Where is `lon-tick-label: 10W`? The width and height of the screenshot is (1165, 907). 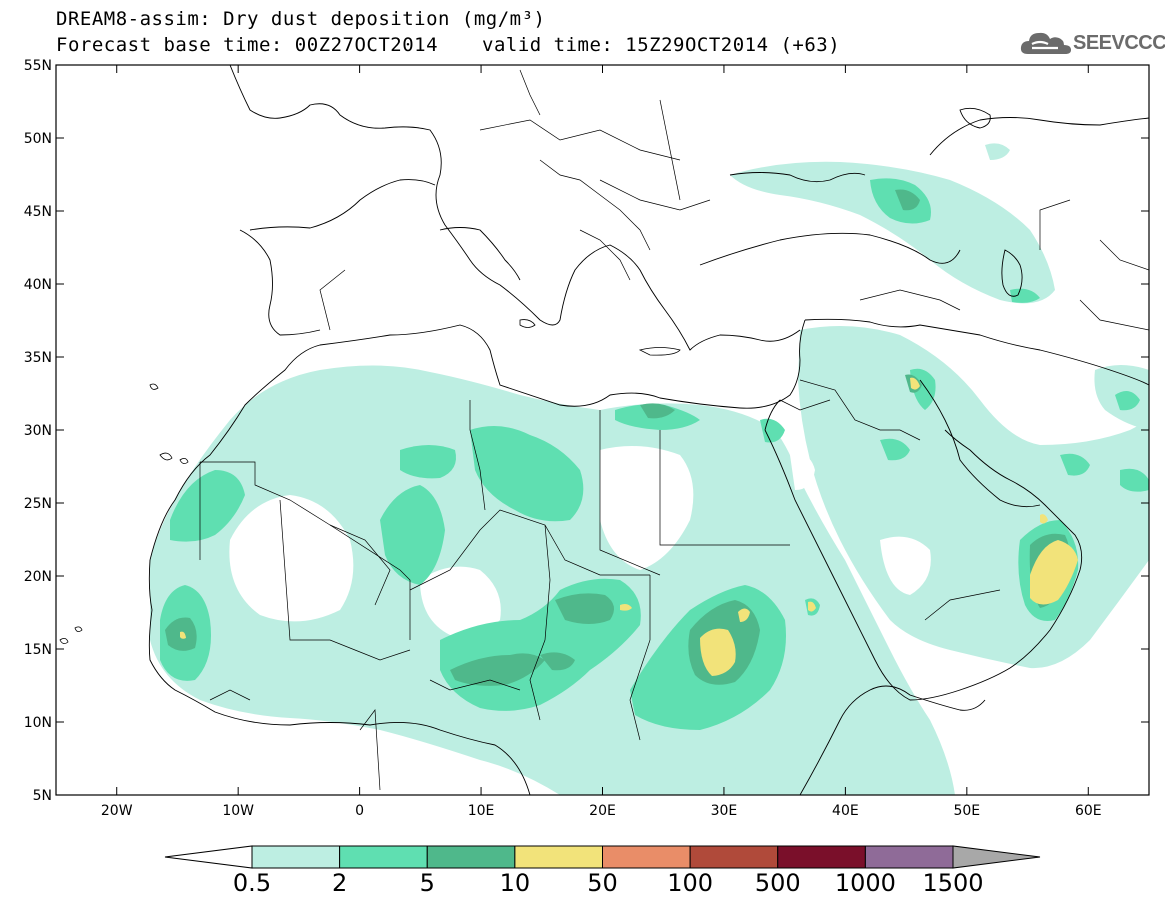
lon-tick-label: 10W is located at coordinates (238, 811).